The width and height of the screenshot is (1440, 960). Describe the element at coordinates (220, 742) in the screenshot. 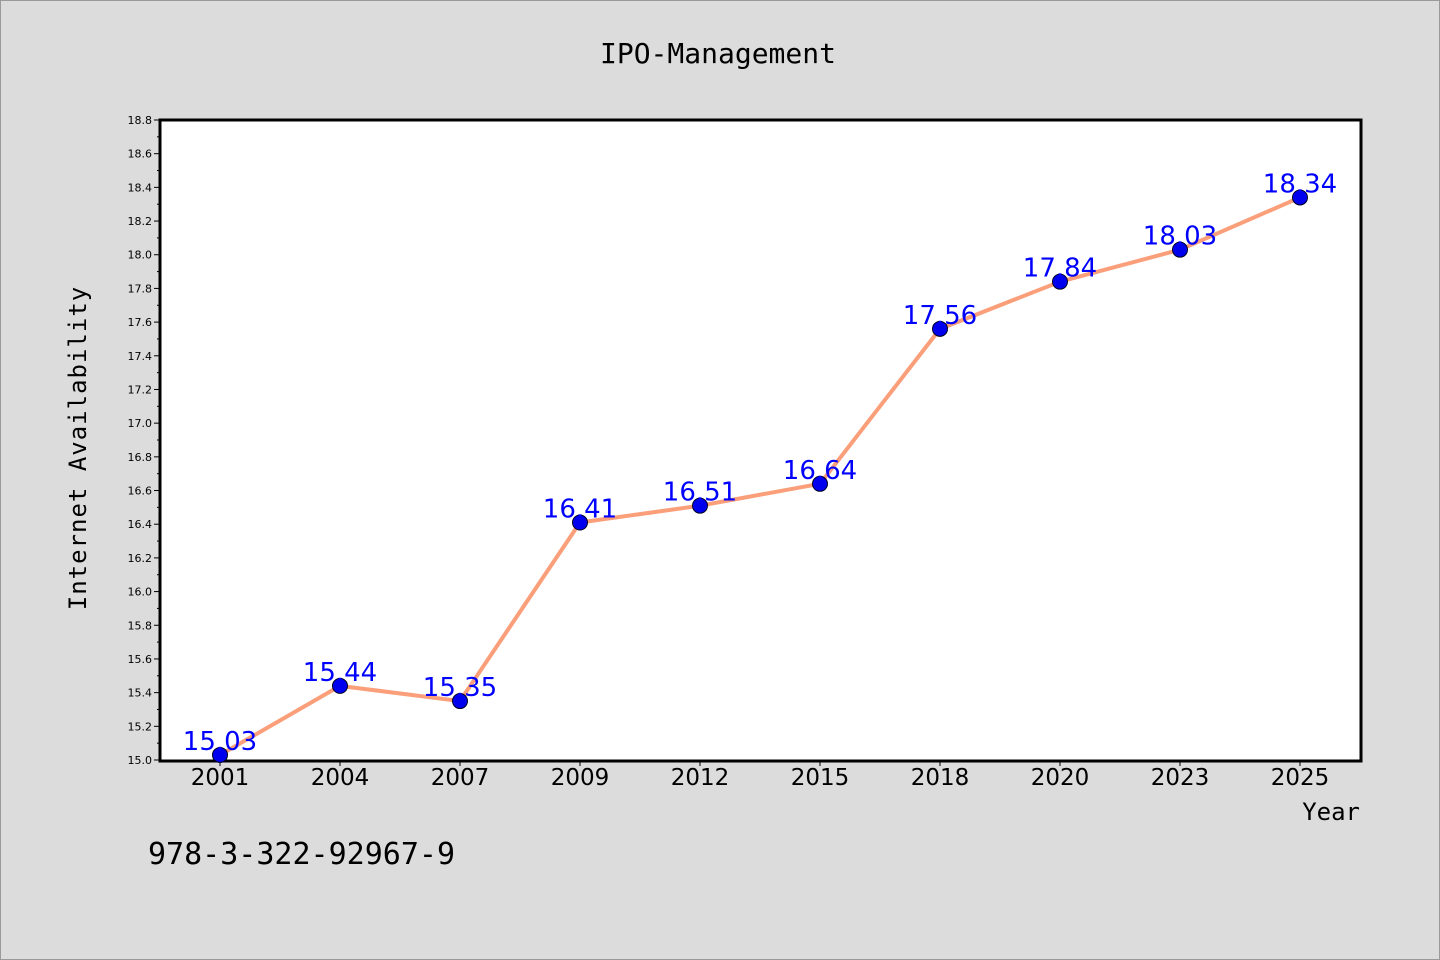

I see `data-label: 15.03` at that location.